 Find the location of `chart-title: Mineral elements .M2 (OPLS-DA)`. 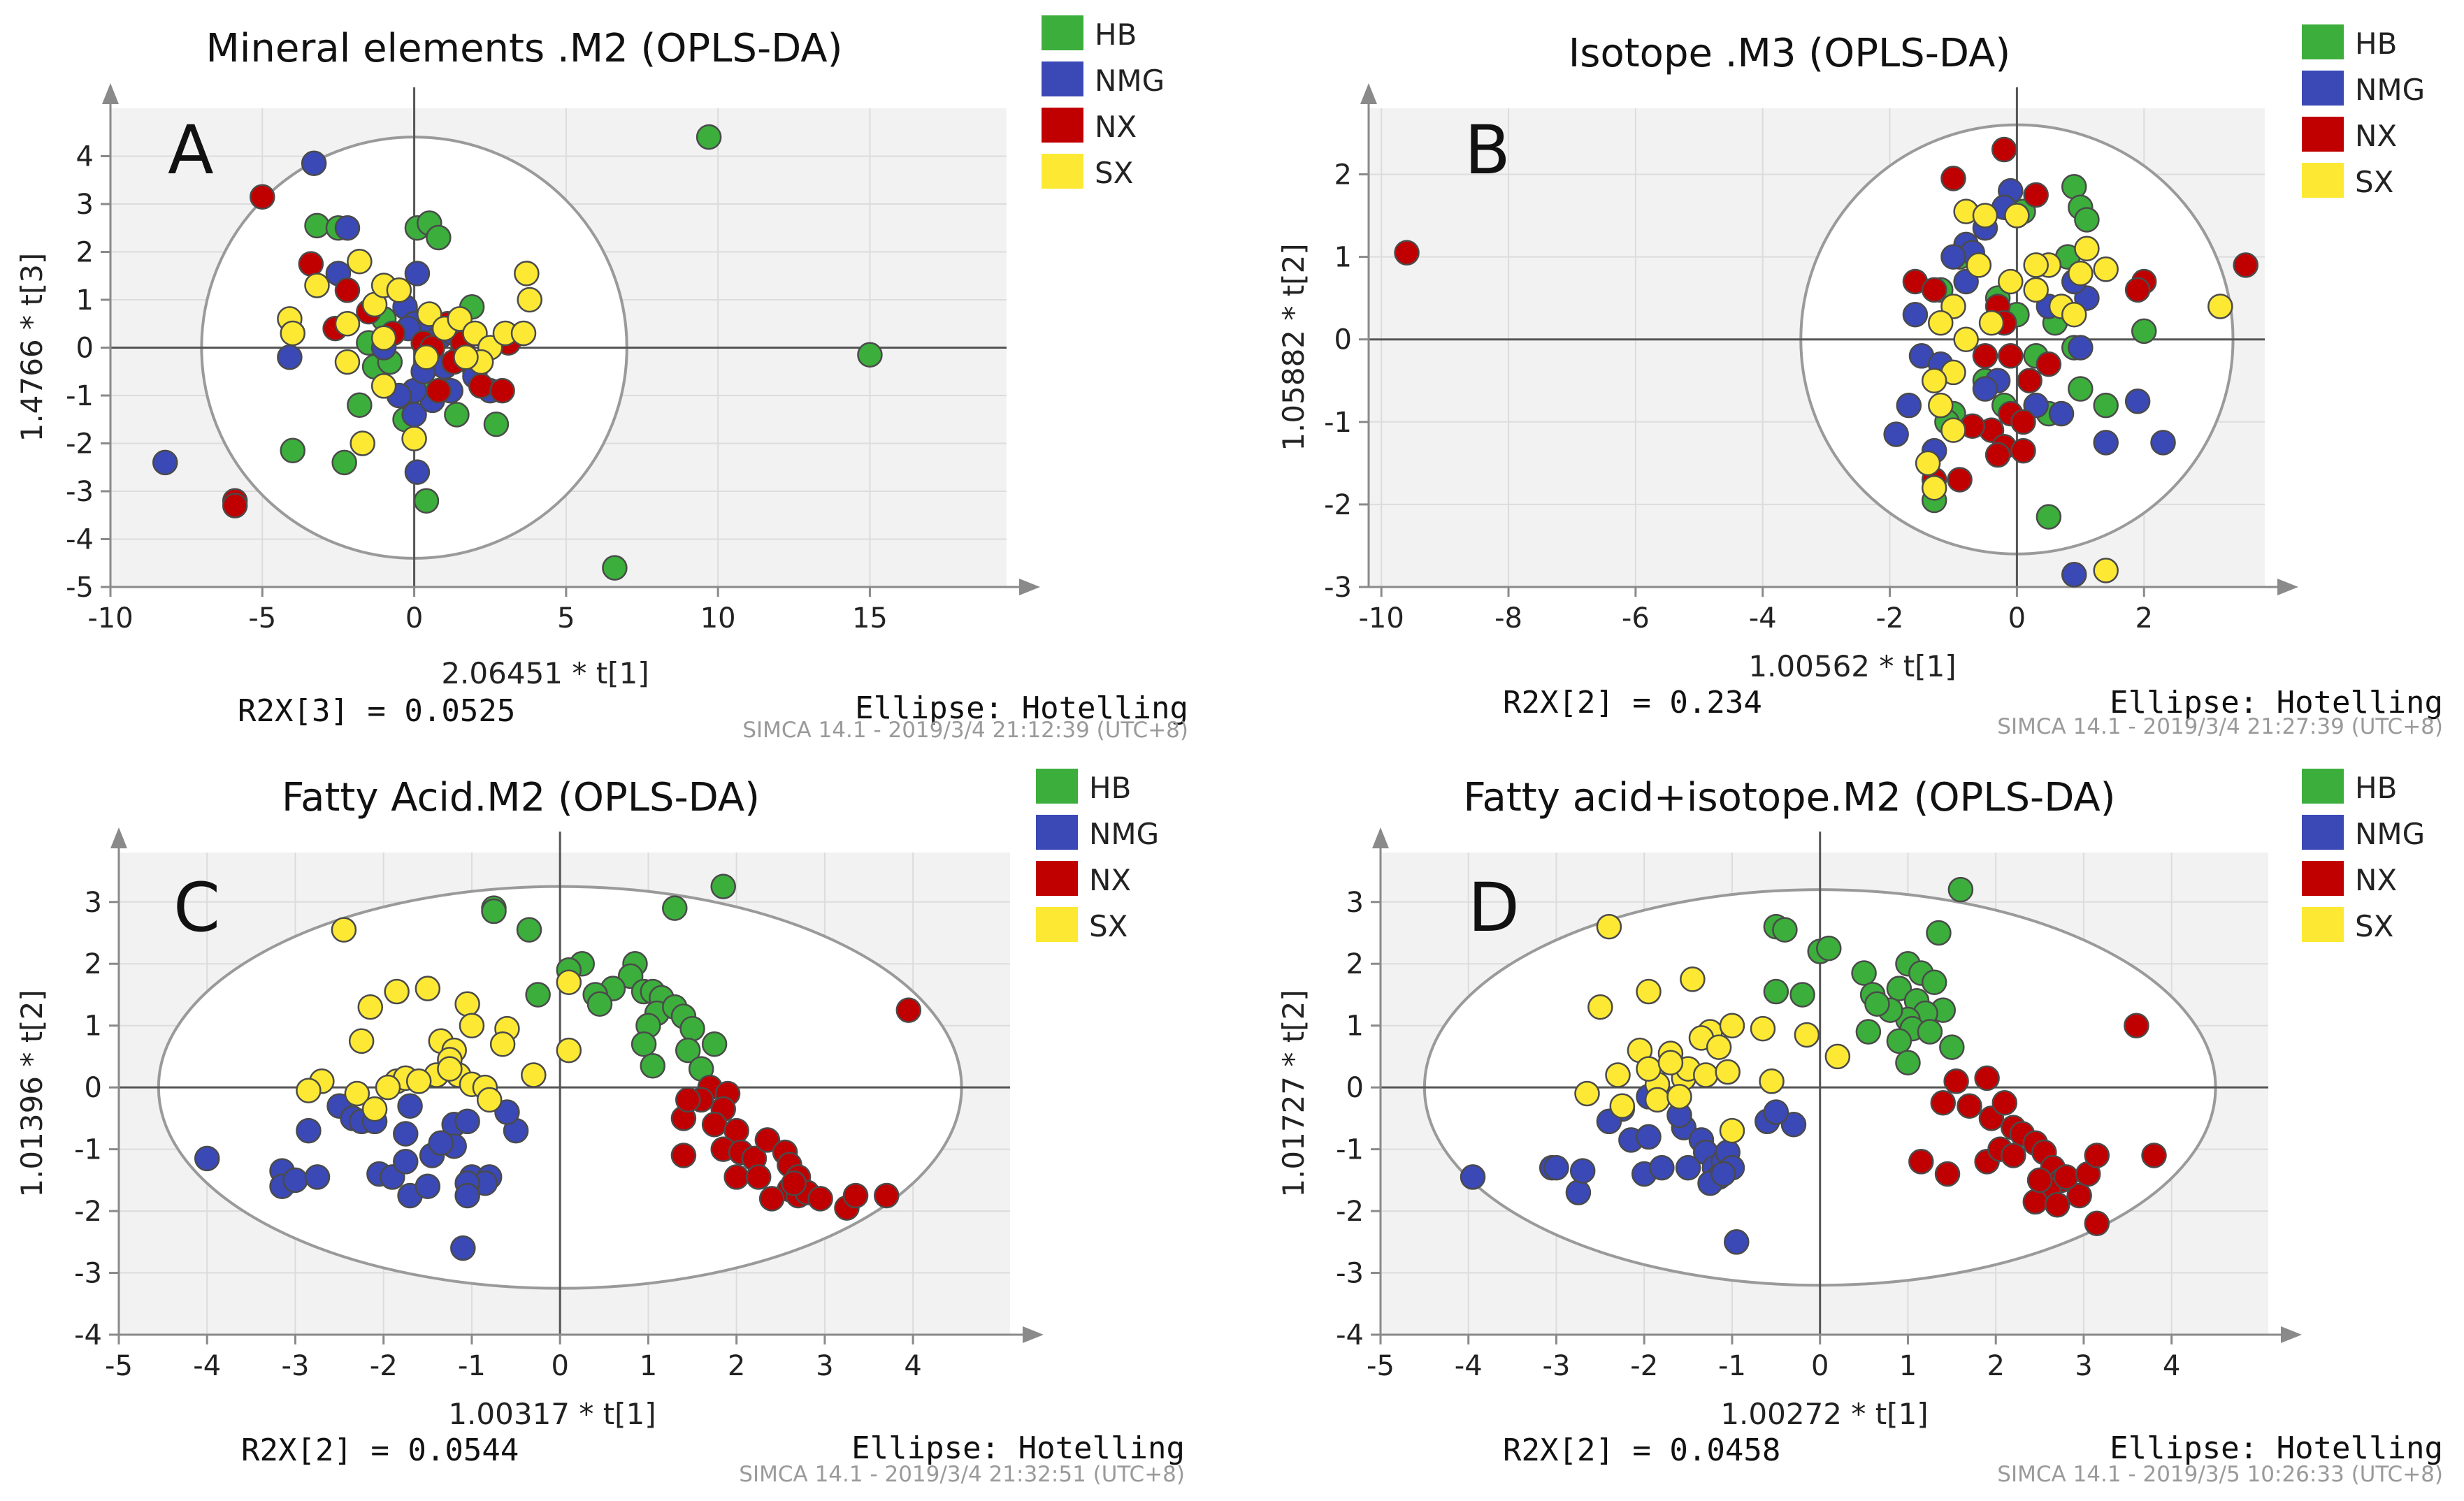

chart-title: Mineral elements .M2 (OPLS-DA) is located at coordinates (525, 48).